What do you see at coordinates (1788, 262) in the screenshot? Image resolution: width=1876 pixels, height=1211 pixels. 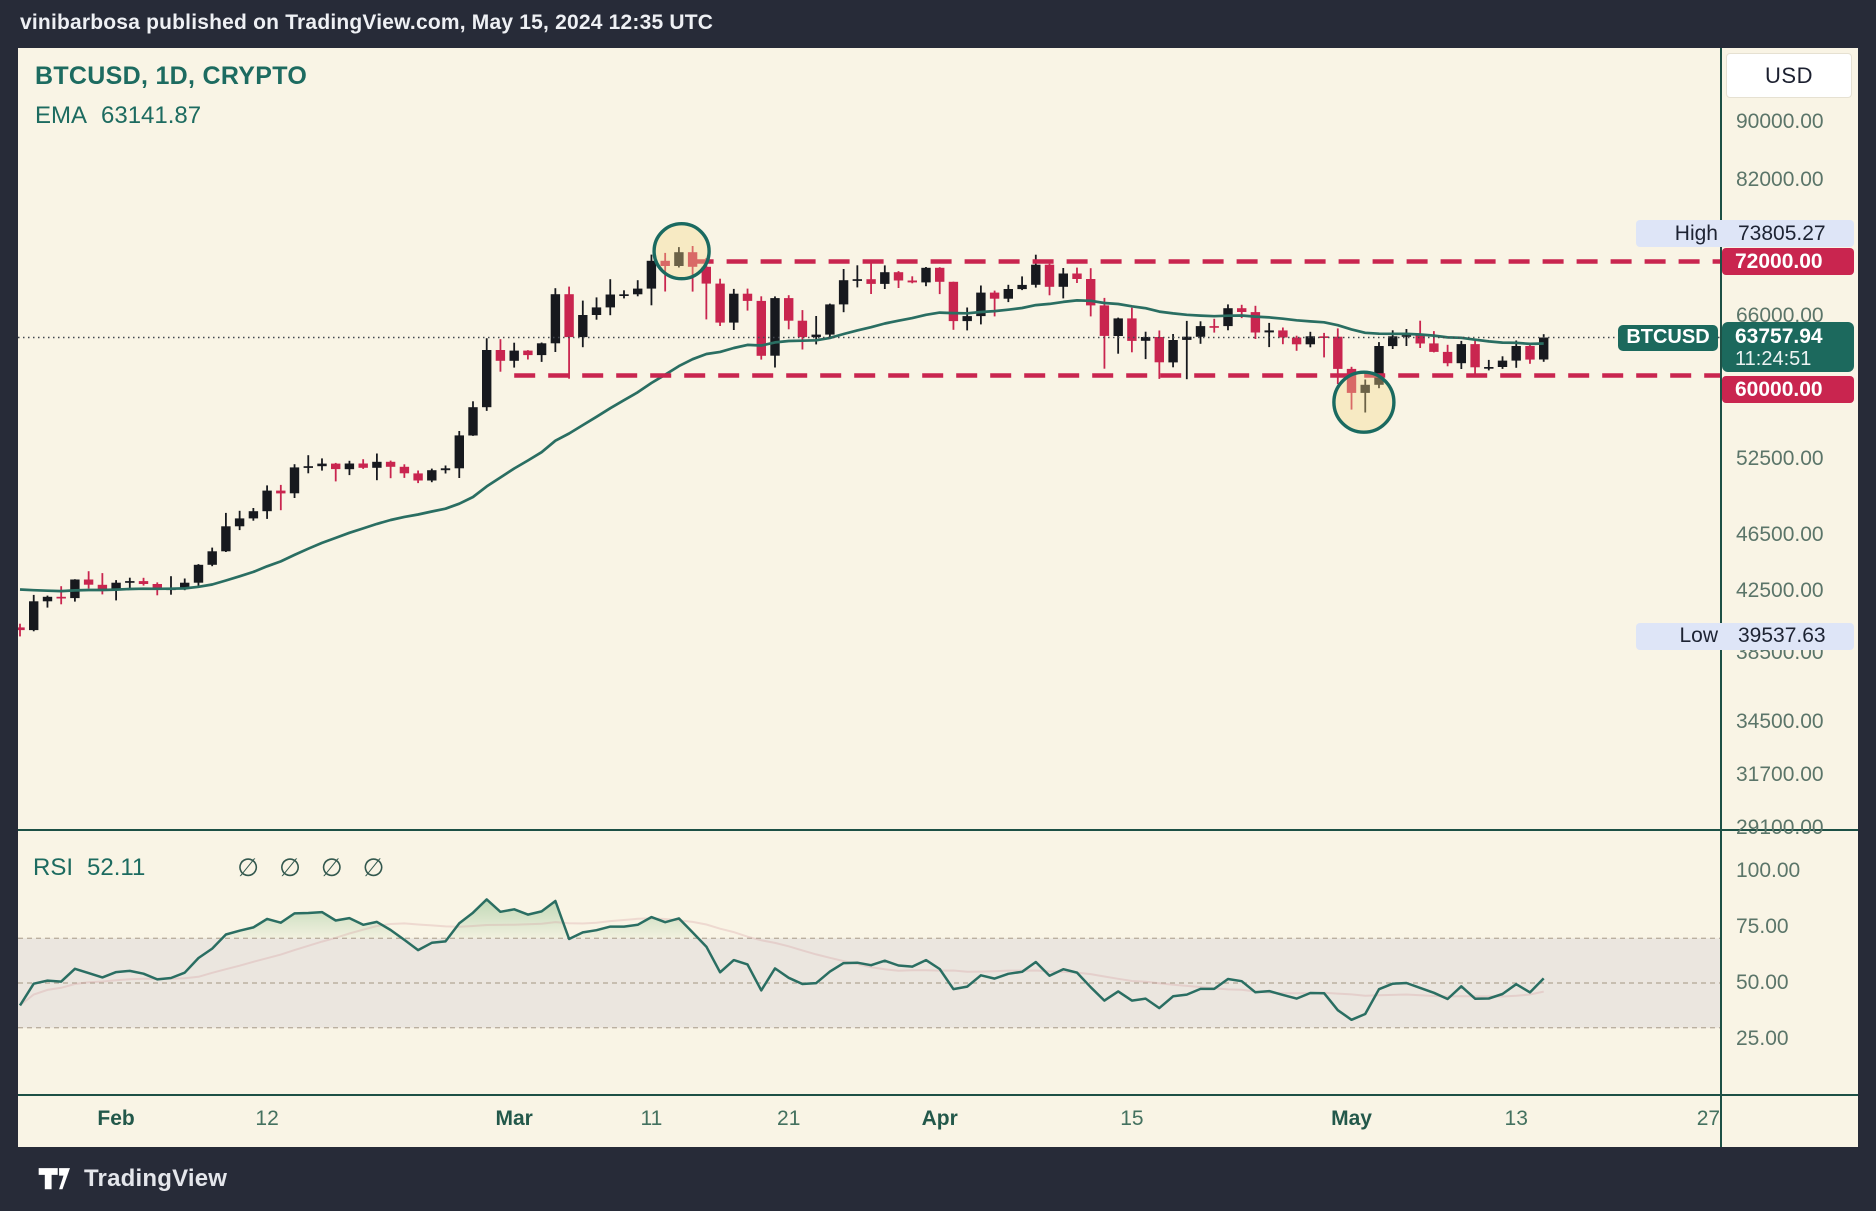 I see `level-price-badge: 72000.00` at bounding box center [1788, 262].